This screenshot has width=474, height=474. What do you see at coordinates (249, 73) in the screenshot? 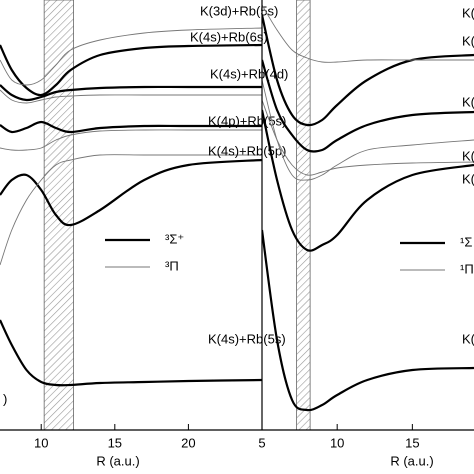
I see `curve-label: K(4s)+Rb(4d)` at bounding box center [249, 73].